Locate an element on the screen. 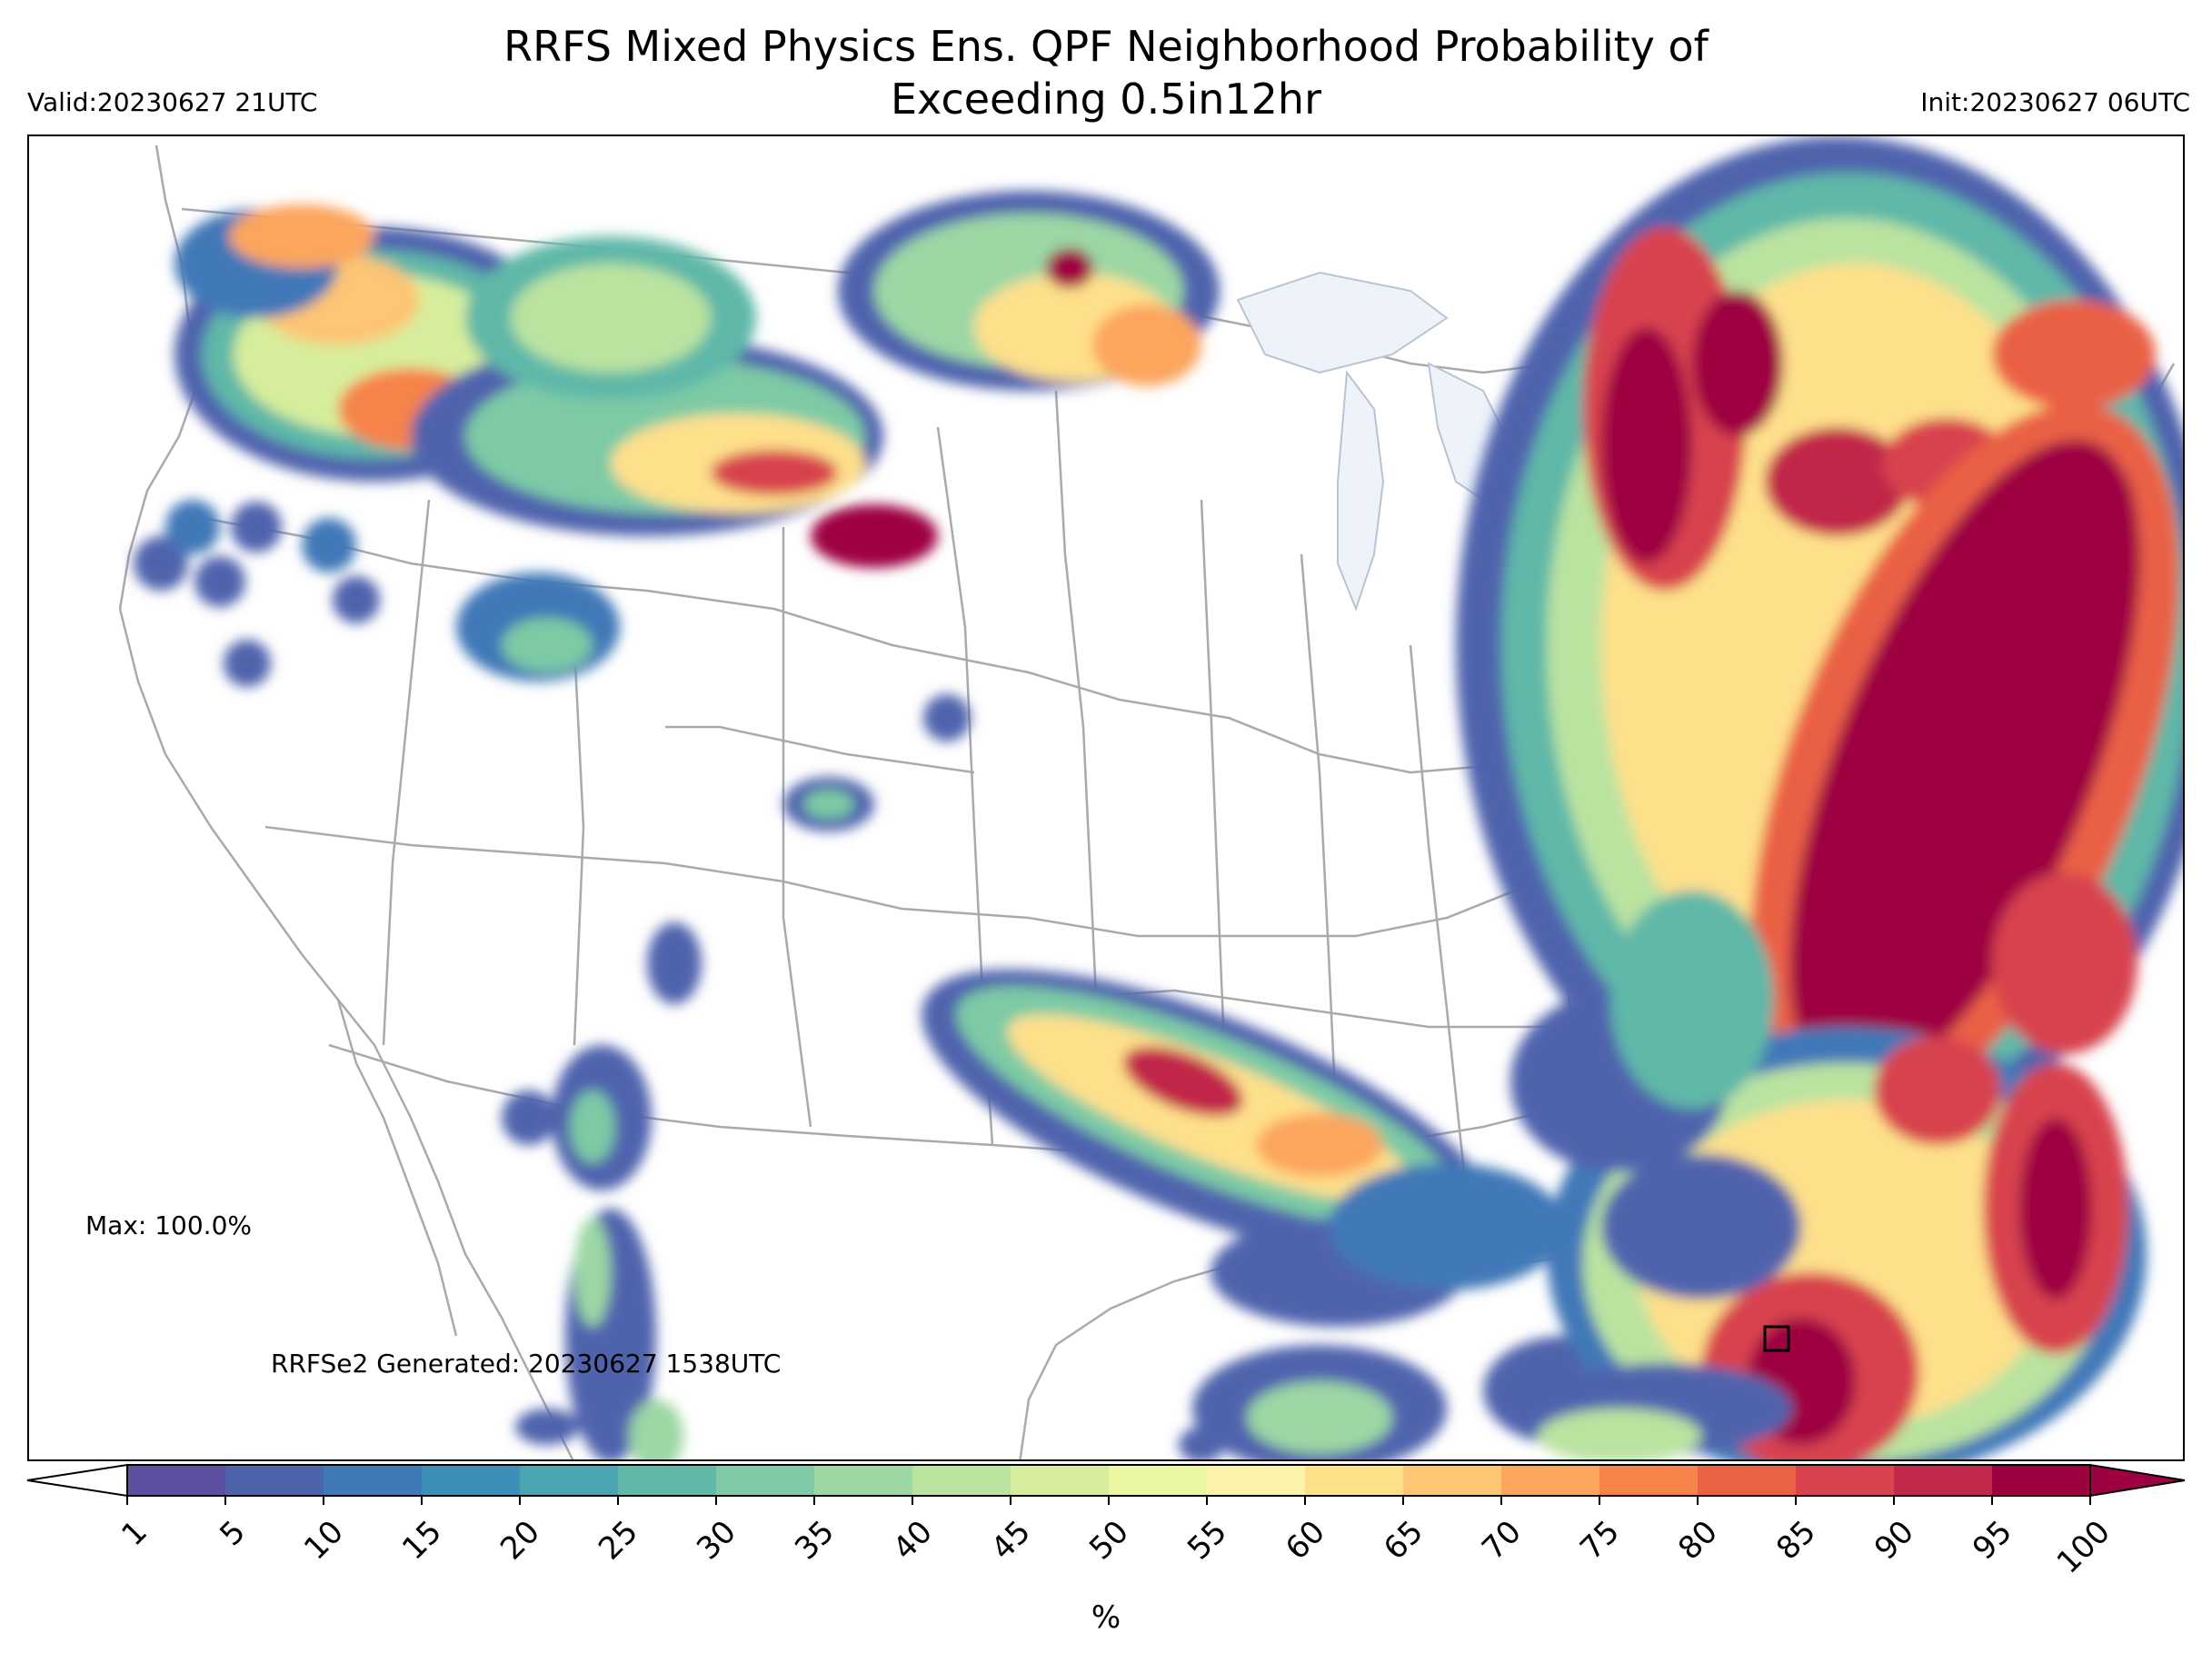 The image size is (2212, 1663). colorbar-tick-label: 75 is located at coordinates (1600, 1541).